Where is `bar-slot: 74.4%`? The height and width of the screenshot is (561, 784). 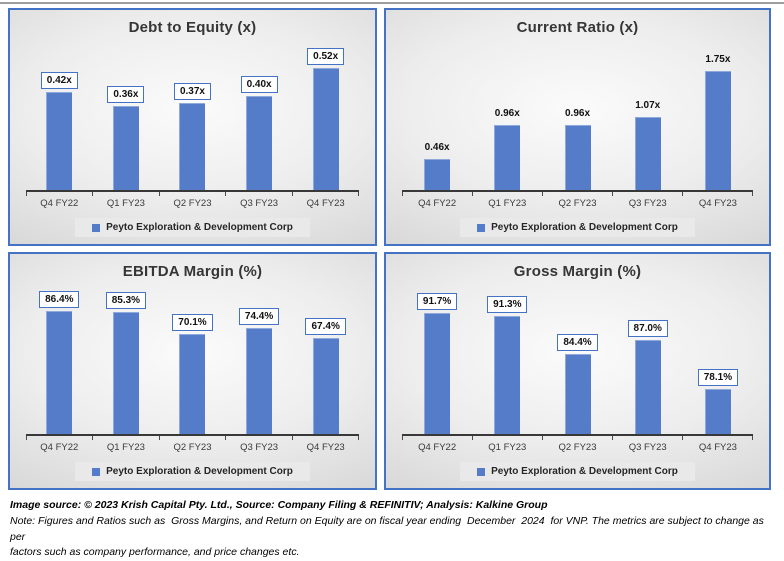
bar-slot: 74.4% is located at coordinates (259, 359).